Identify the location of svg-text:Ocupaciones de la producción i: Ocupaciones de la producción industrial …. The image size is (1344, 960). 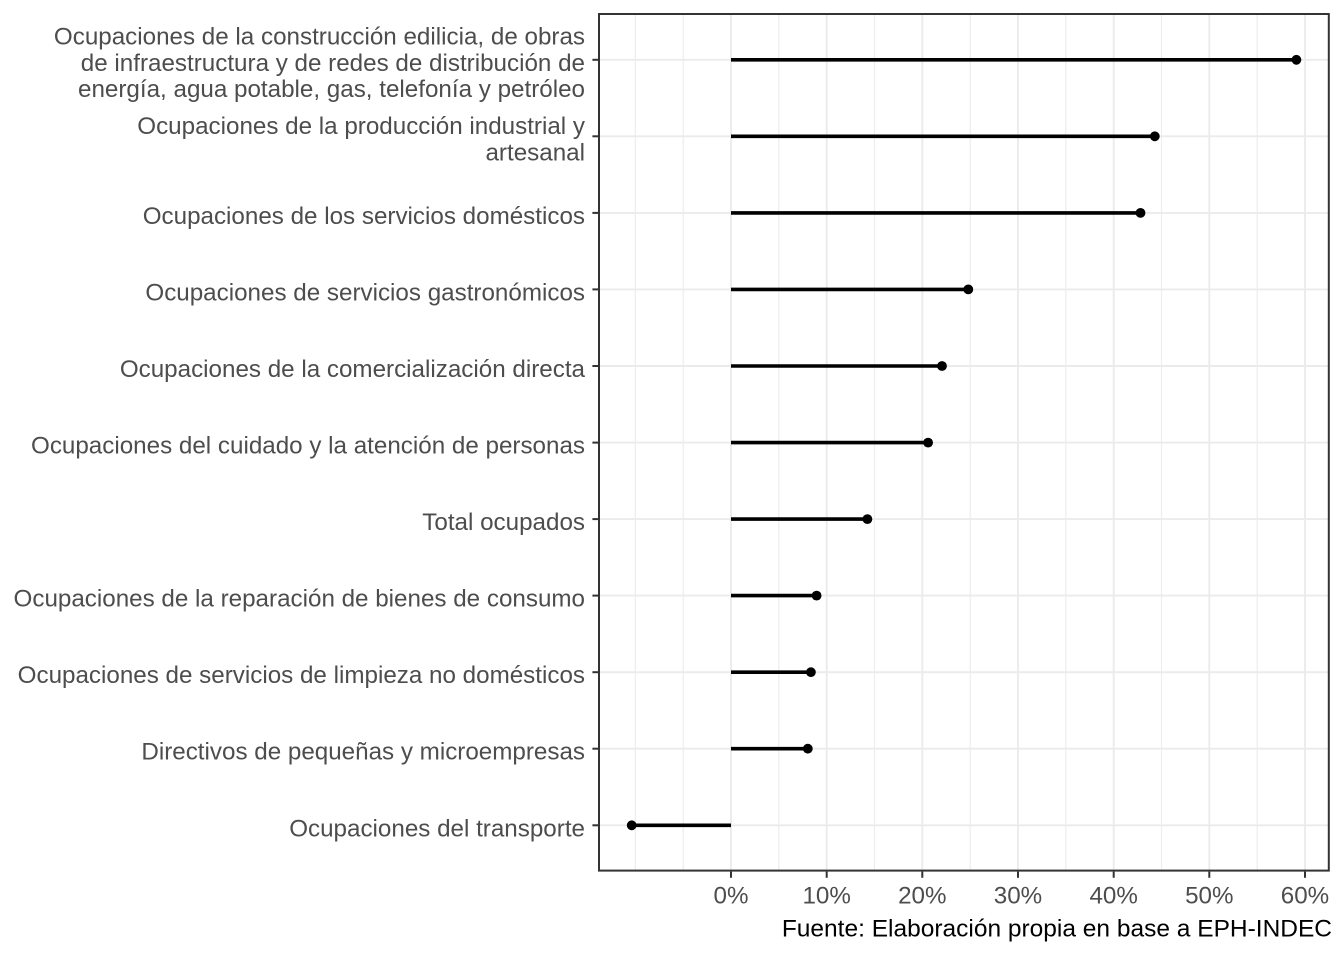
(361, 126).